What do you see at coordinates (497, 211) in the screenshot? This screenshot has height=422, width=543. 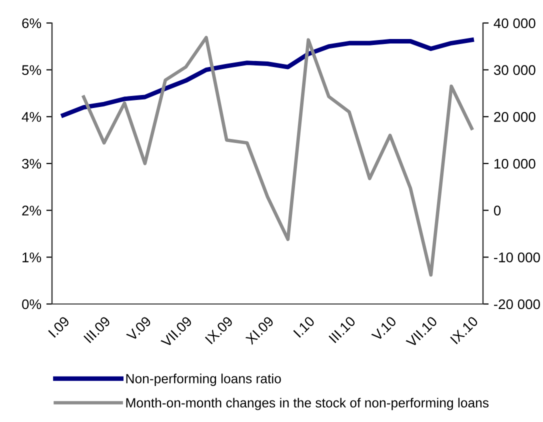 I see `y2-tick-label: 0` at bounding box center [497, 211].